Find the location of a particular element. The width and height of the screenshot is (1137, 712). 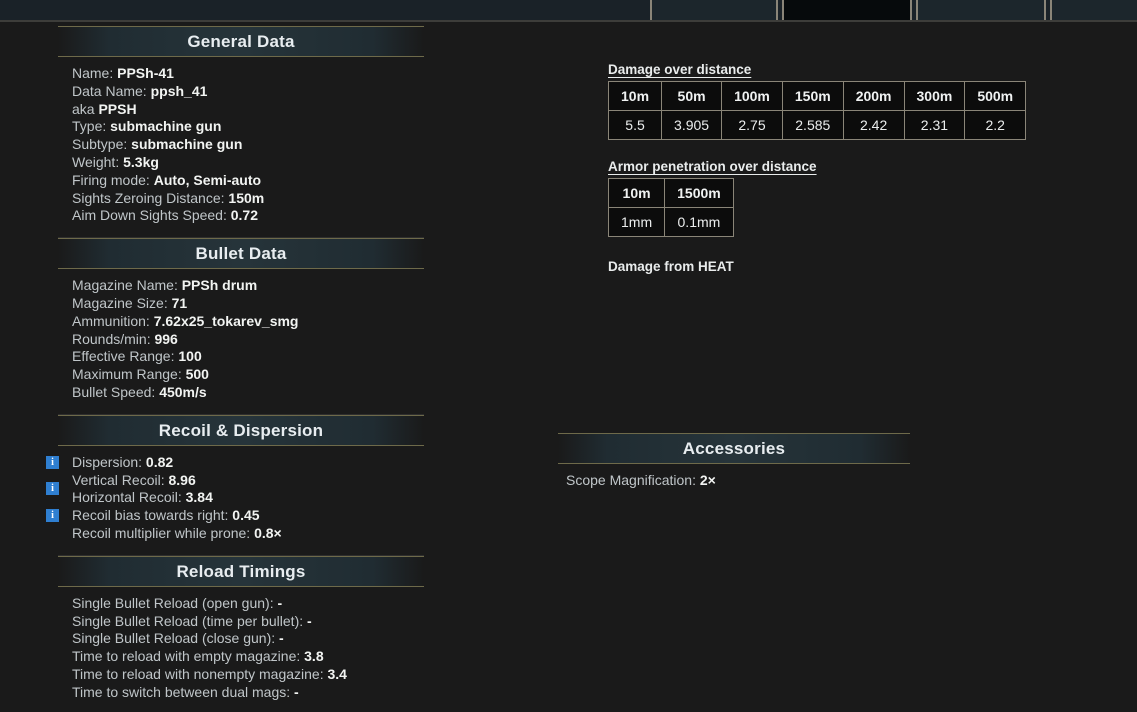

label-weight: Weight: is located at coordinates (96, 161).